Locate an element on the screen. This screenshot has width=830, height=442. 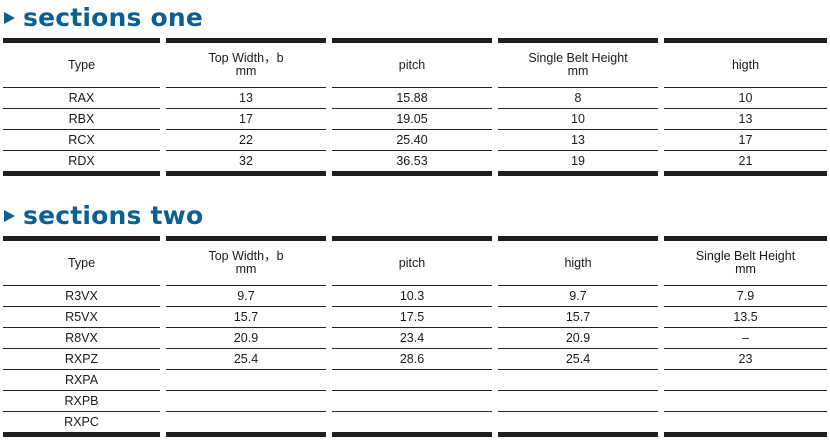
type-cell: R3VX is located at coordinates (83, 296).